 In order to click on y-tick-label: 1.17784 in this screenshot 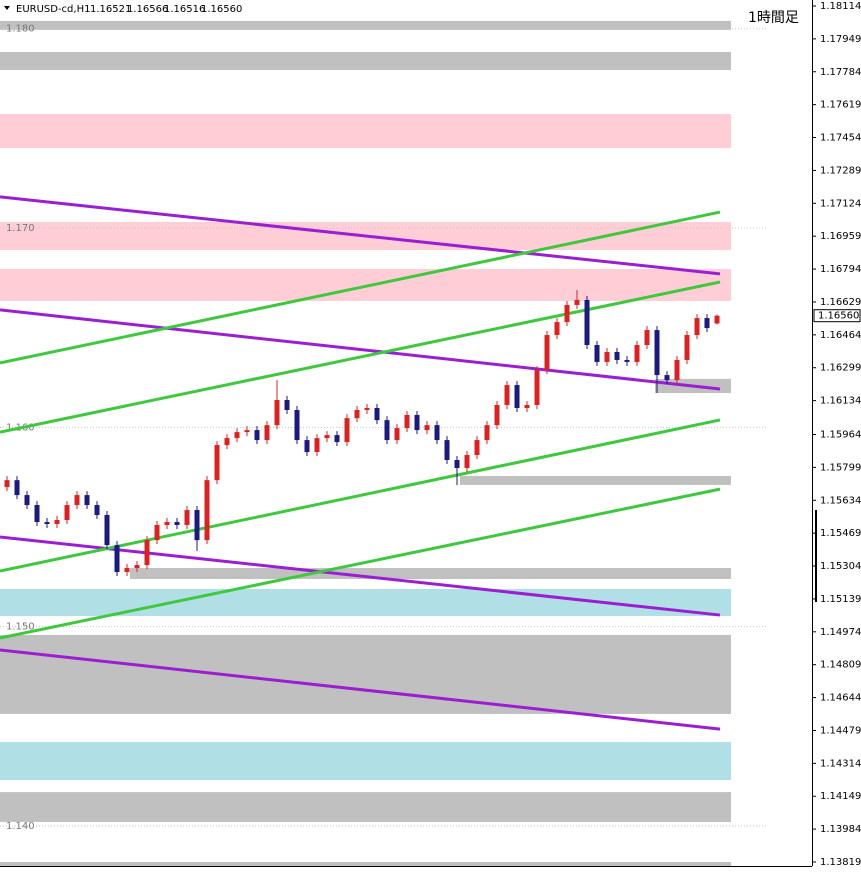, I will do `click(840, 72)`.